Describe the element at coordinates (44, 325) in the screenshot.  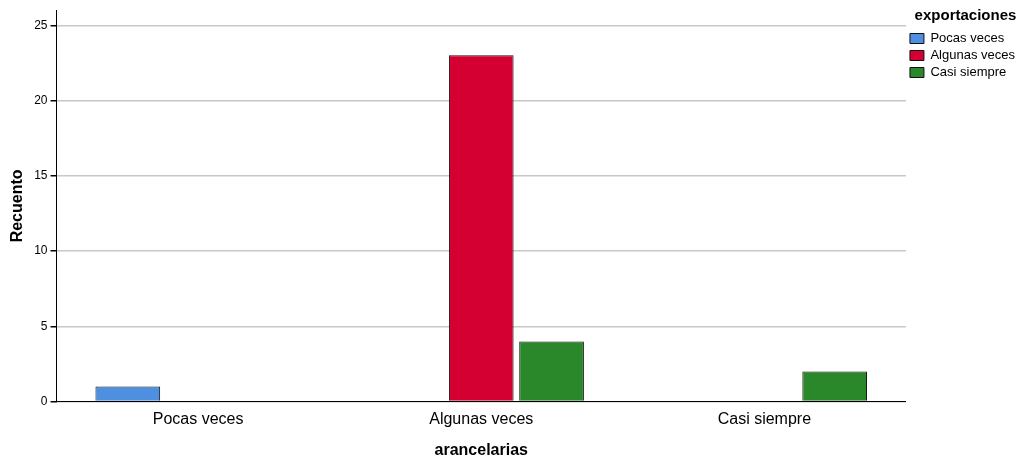
I see `y-tick-label: 5` at that location.